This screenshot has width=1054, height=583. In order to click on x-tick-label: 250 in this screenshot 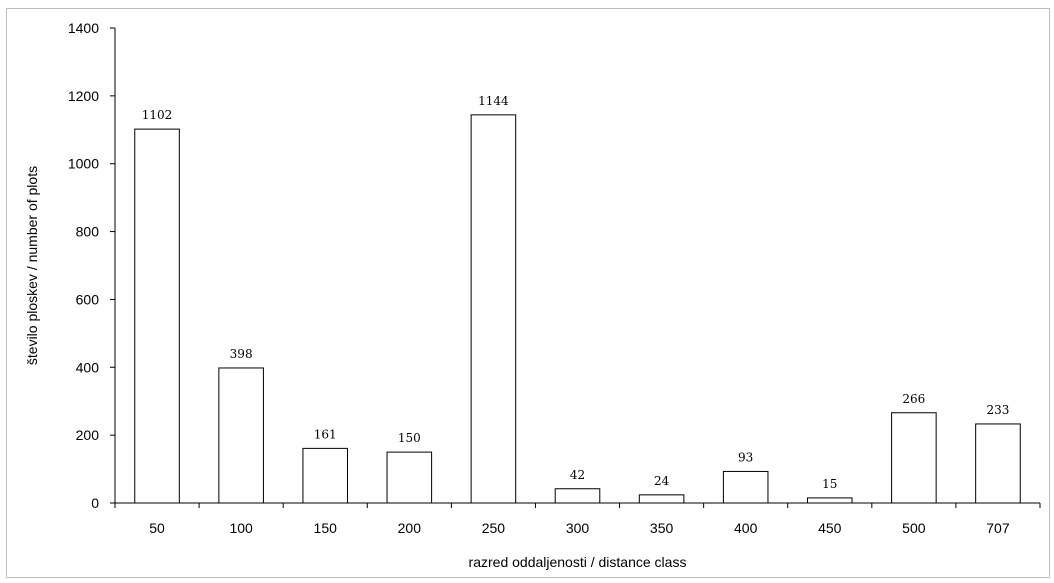, I will do `click(494, 528)`.